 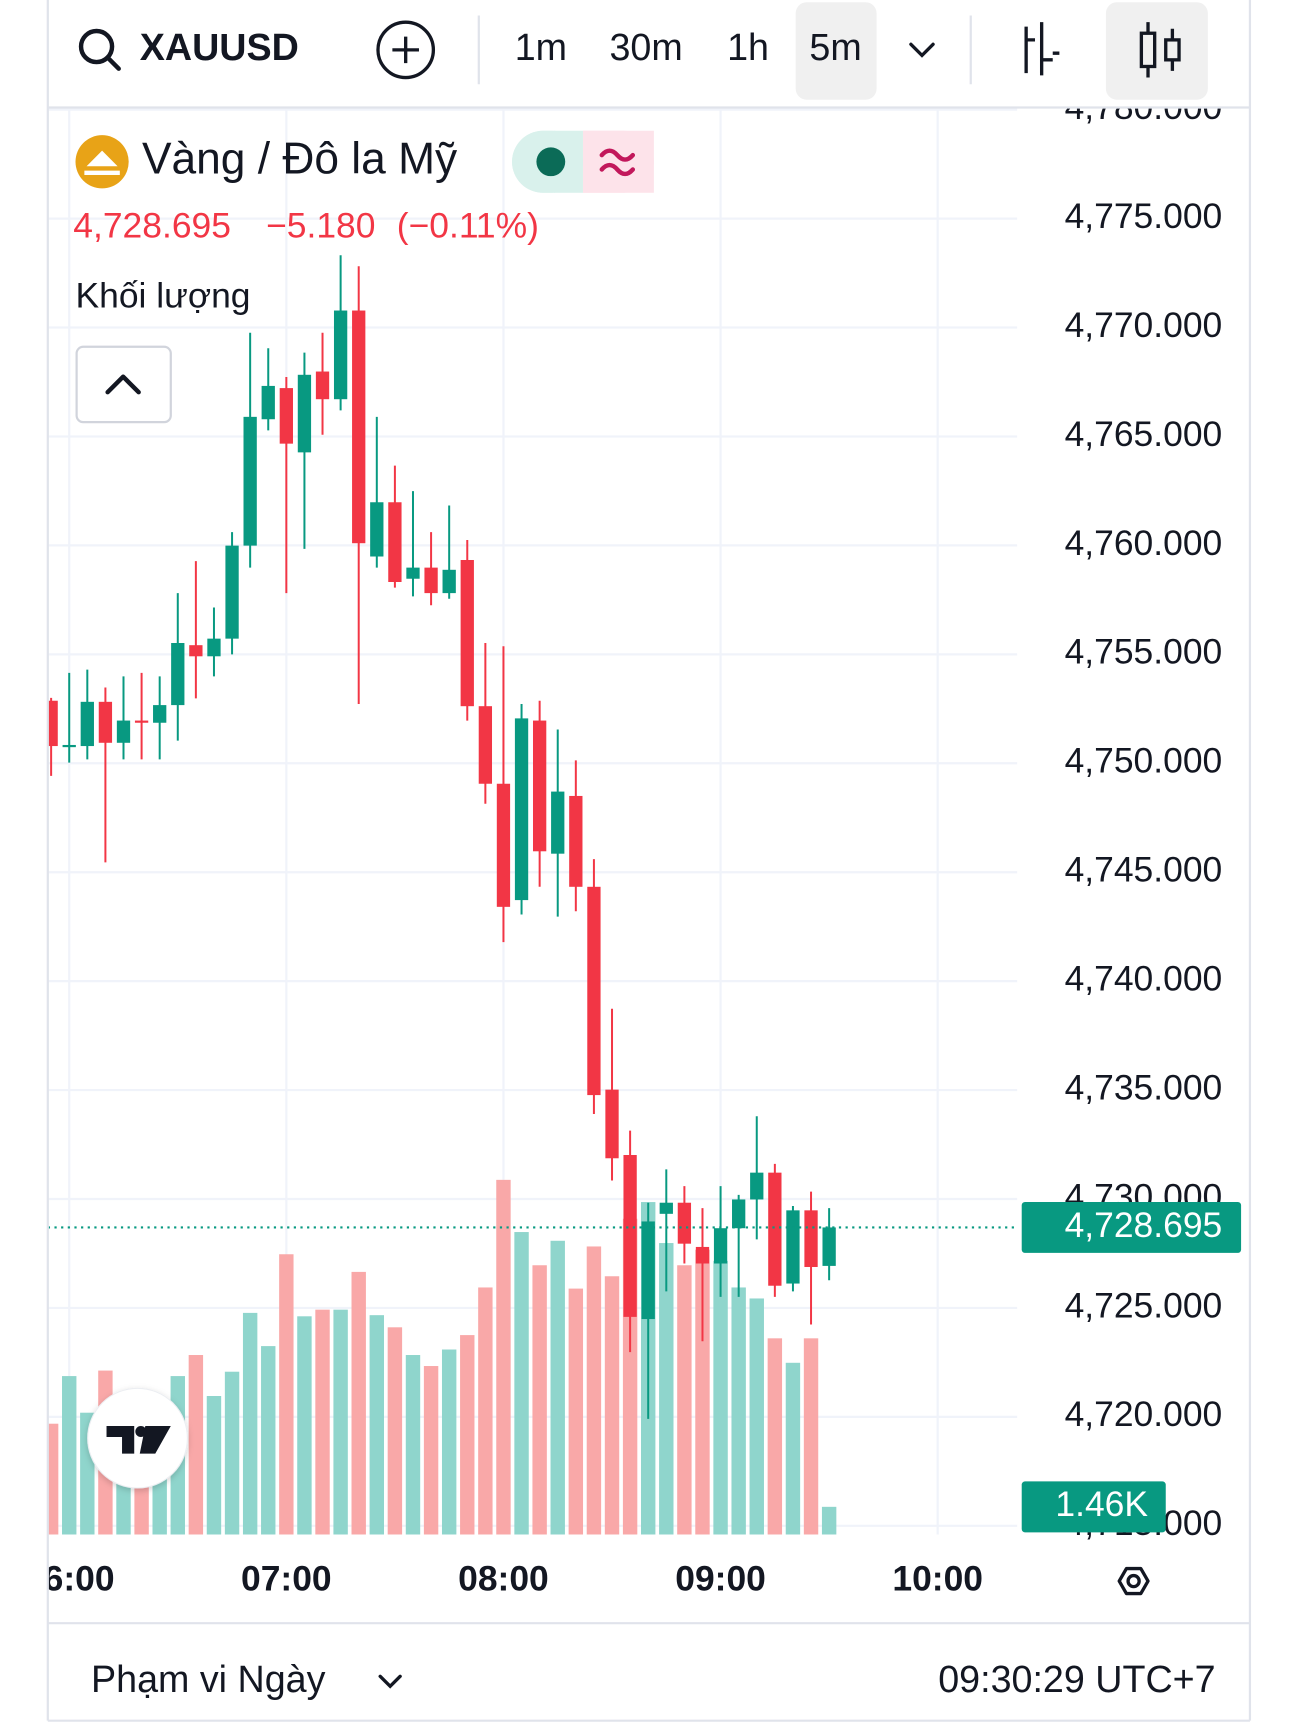 What do you see at coordinates (1144, 761) in the screenshot?
I see `y-tick-label: 4,750.000` at bounding box center [1144, 761].